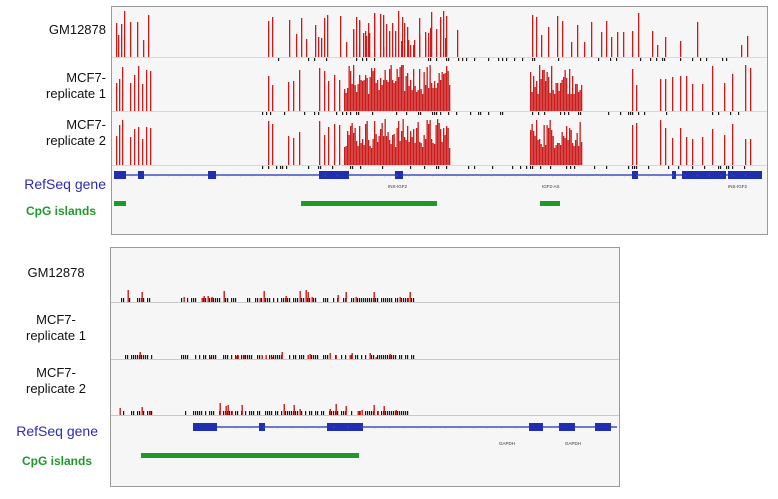 The height and width of the screenshot is (499, 778). Describe the element at coordinates (56, 388) in the screenshot. I see `bottom-track-label-mcf7-rep2-line2: replicate 2` at that location.